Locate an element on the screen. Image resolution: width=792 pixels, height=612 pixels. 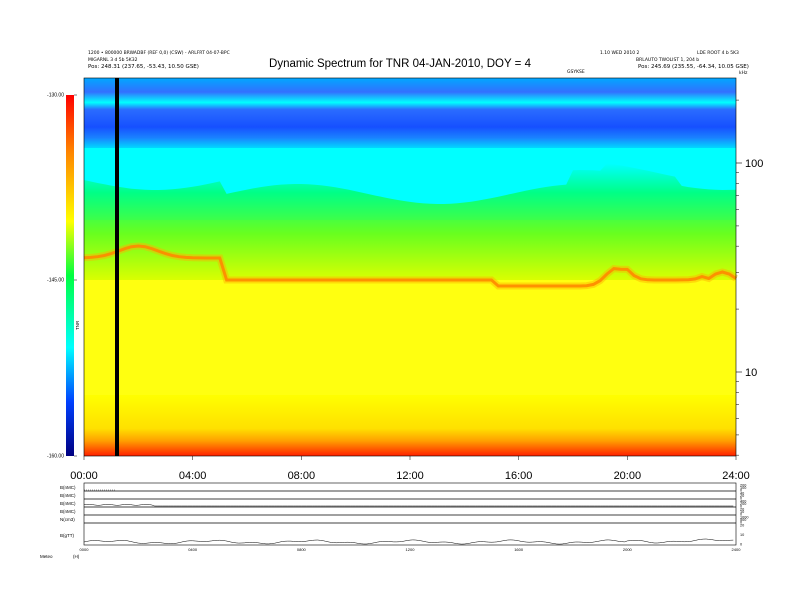
colorbar-tick-label: -145.00 is located at coordinates (55, 281).